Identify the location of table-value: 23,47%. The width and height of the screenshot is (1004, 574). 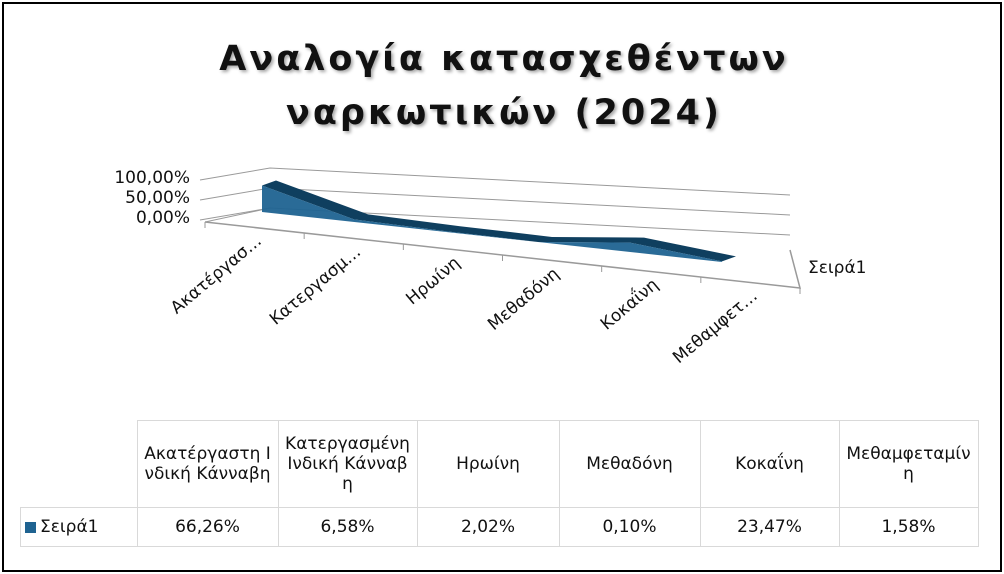
(769, 527).